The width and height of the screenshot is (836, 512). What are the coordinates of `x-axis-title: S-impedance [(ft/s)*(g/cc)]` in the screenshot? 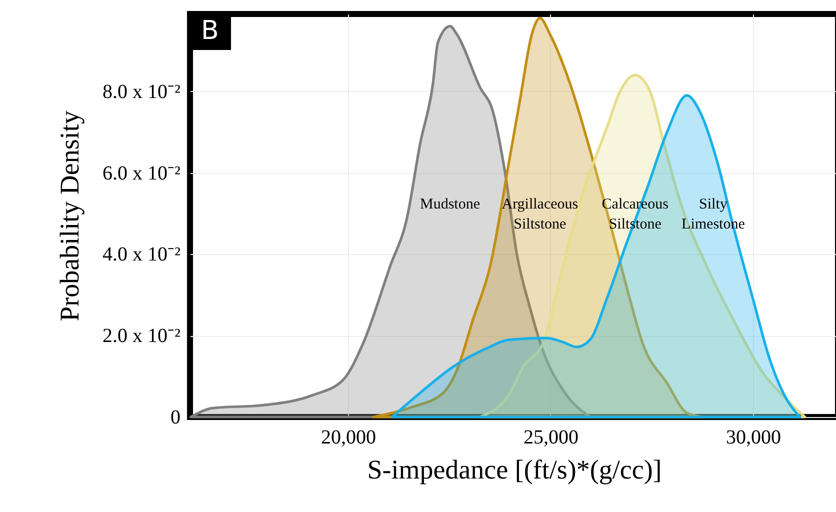 It's located at (514, 469).